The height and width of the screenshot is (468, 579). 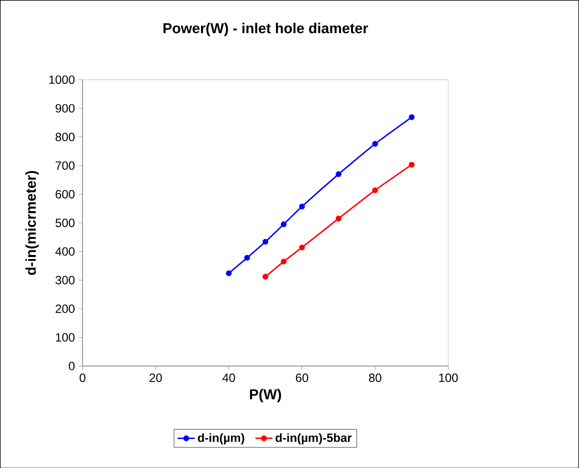 I want to click on y-tick-label: 600, so click(x=65, y=194).